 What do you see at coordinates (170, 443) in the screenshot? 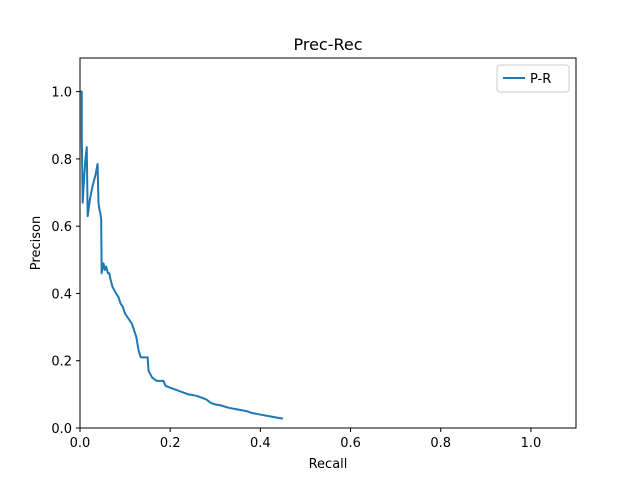
I see `x-tick-label: 0.2` at bounding box center [170, 443].